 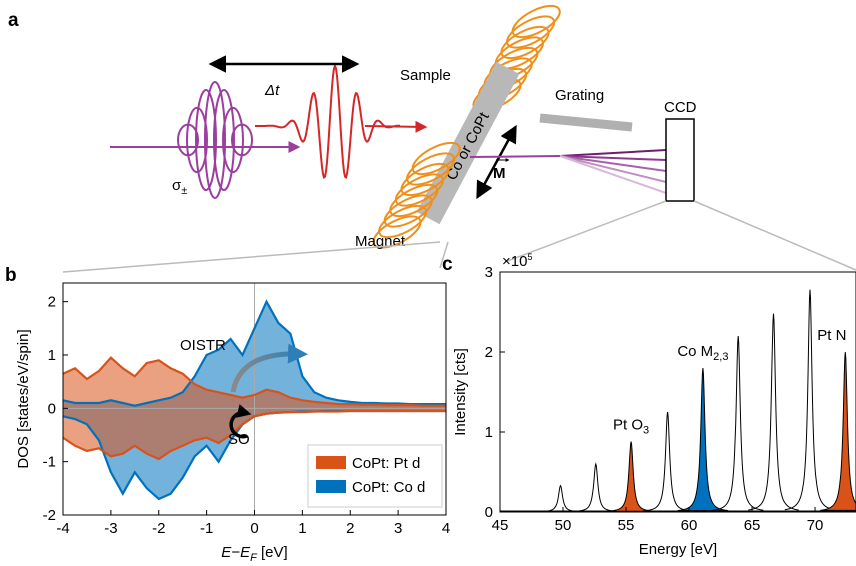 I want to click on peak-label: Co M2,3, so click(x=702, y=353).